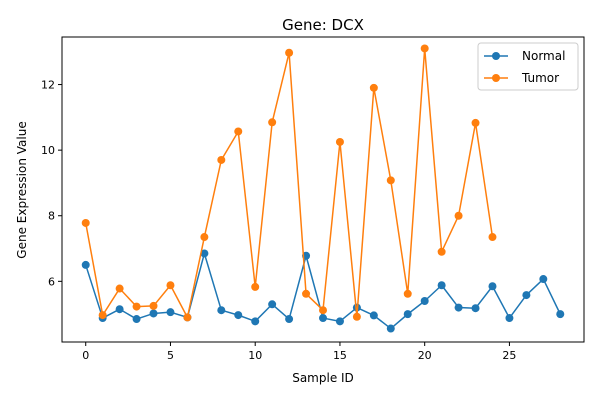 This screenshot has height=400, width=600. What do you see at coordinates (51, 216) in the screenshot?
I see `y-tick-label: 8` at bounding box center [51, 216].